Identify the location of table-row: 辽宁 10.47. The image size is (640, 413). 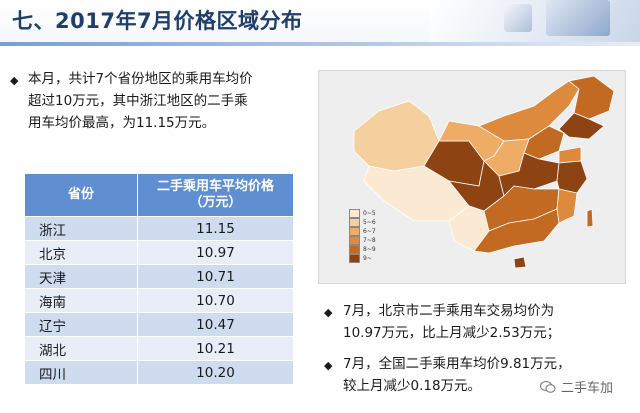
(159, 324).